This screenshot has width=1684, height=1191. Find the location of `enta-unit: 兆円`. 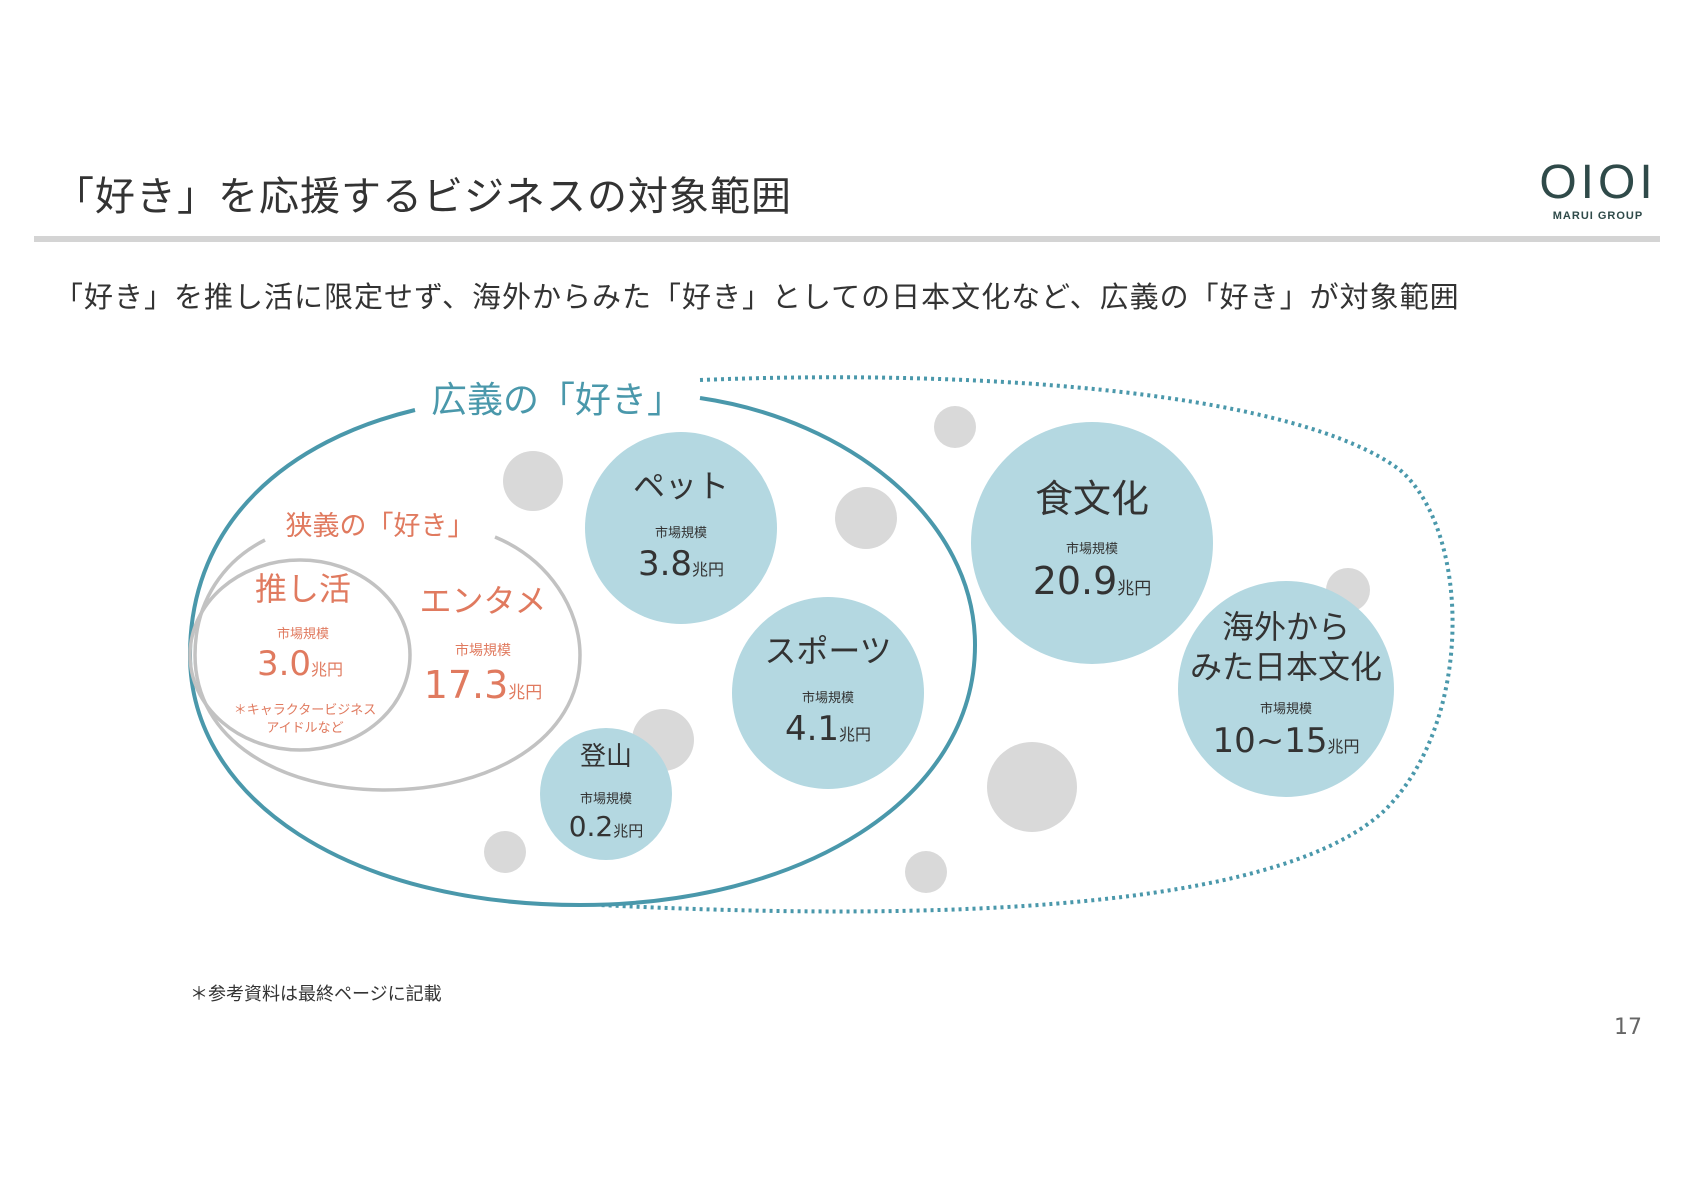

enta-unit: 兆円 is located at coordinates (525, 693).